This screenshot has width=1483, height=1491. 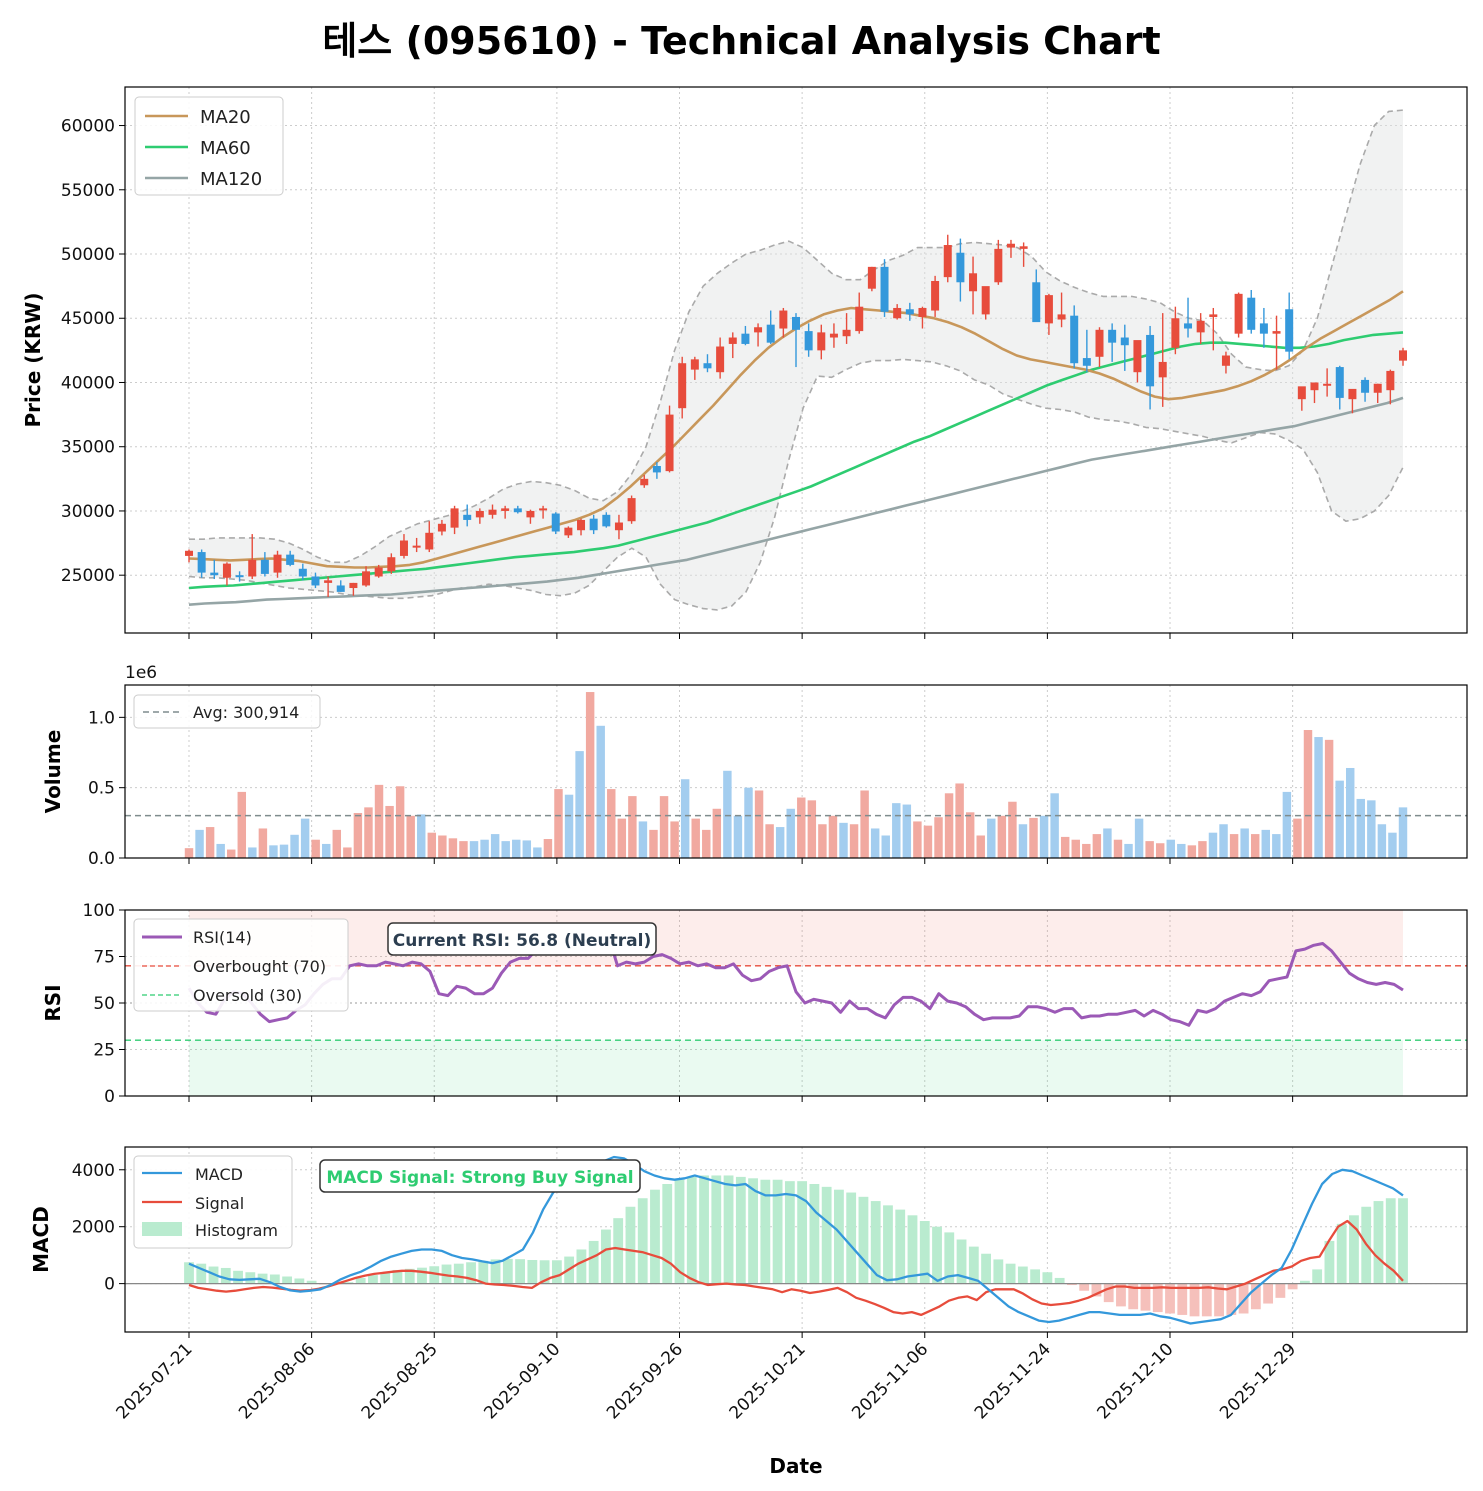 I want to click on y-tick-label-vol-2: 1.0, so click(x=101, y=718).